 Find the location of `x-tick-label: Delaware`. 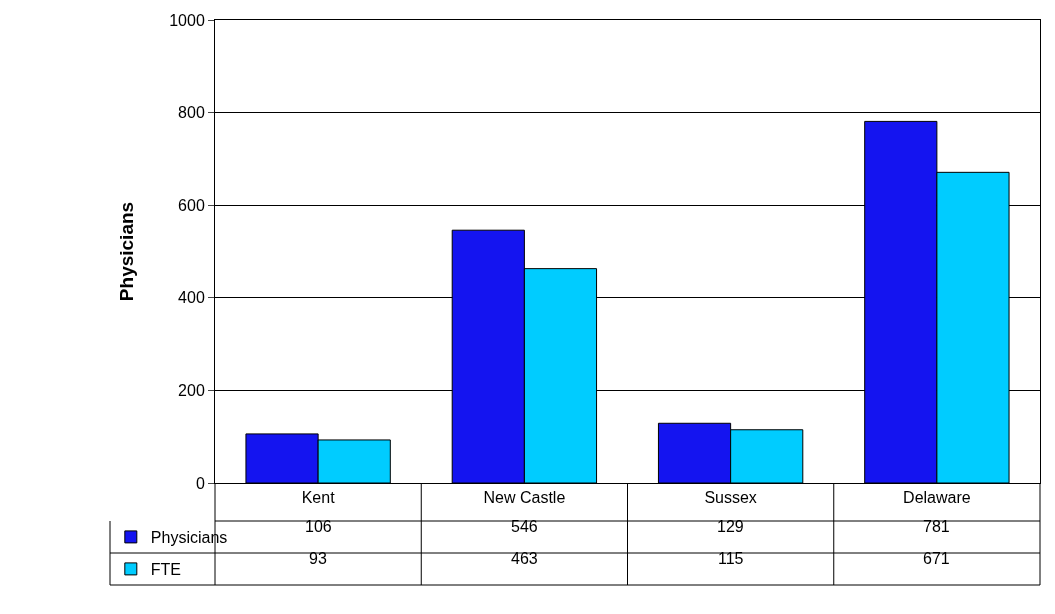

x-tick-label: Delaware is located at coordinates (937, 498).